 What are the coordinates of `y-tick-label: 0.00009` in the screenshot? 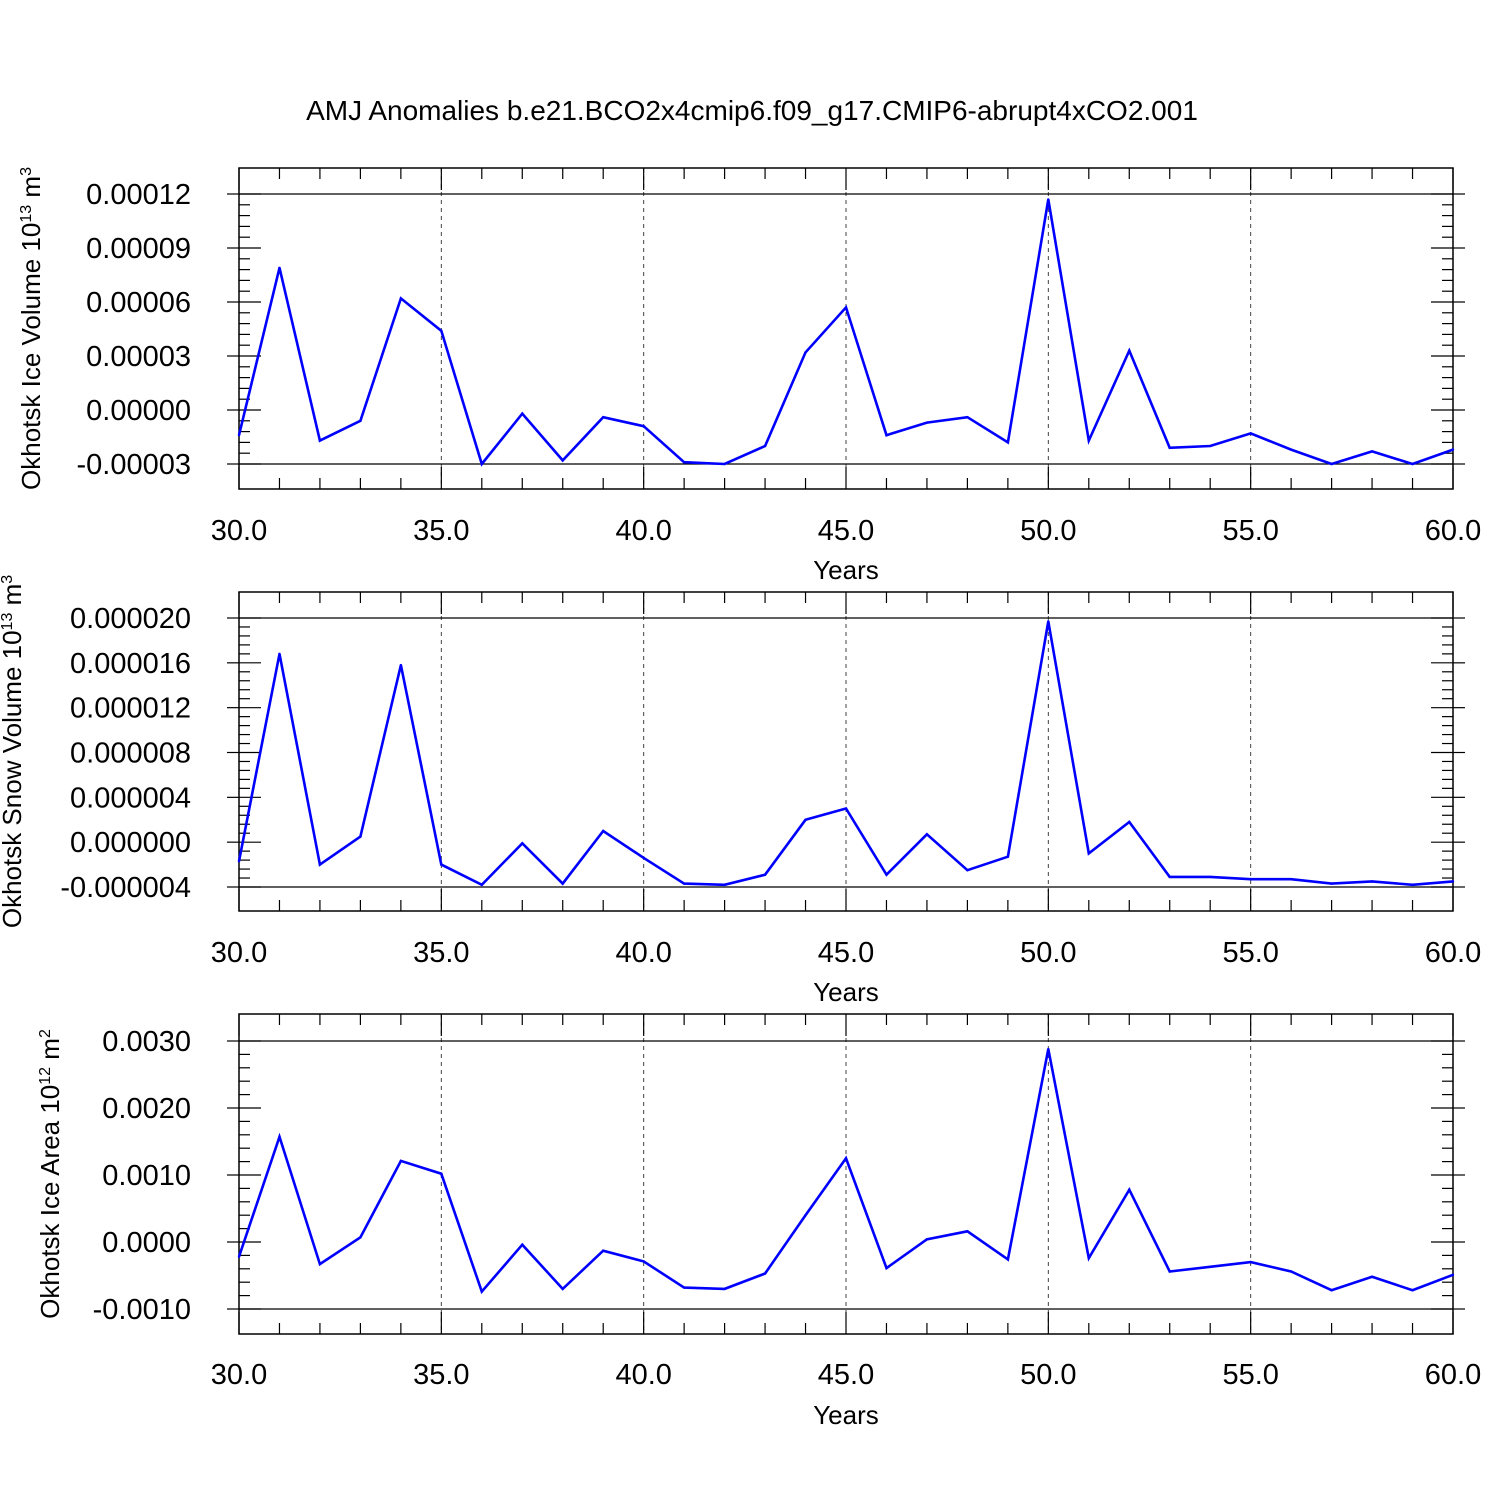 It's located at (138, 249).